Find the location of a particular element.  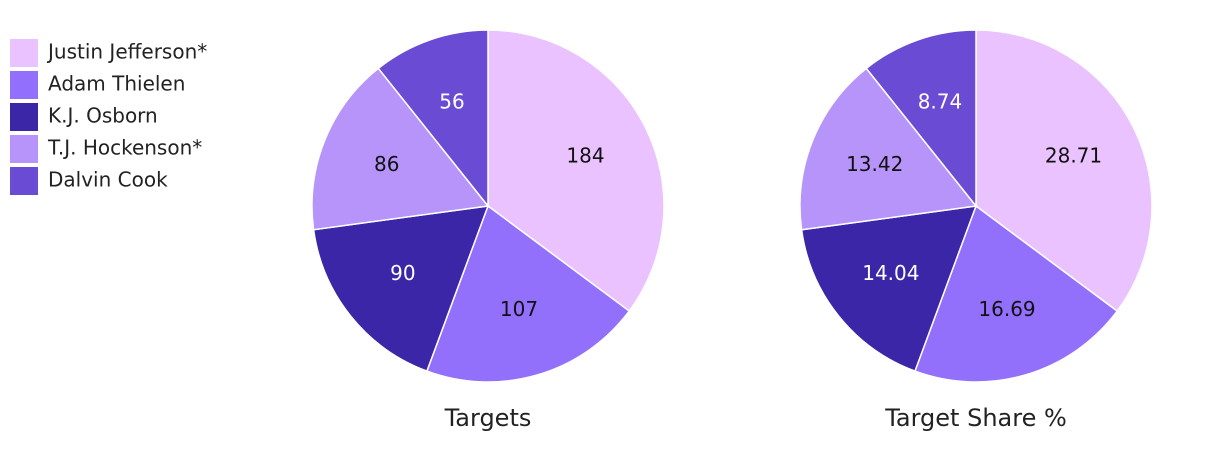

legend-label: Dalvin Cook is located at coordinates (108, 180).